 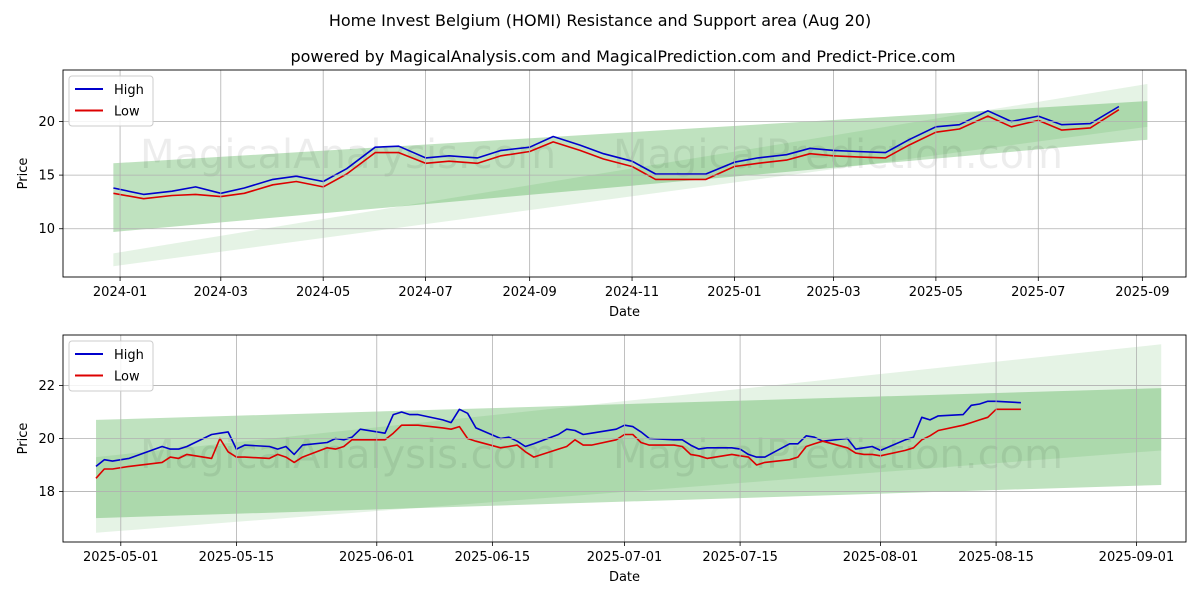 I want to click on x-tick-label: 2025-06-01, so click(x=377, y=557).